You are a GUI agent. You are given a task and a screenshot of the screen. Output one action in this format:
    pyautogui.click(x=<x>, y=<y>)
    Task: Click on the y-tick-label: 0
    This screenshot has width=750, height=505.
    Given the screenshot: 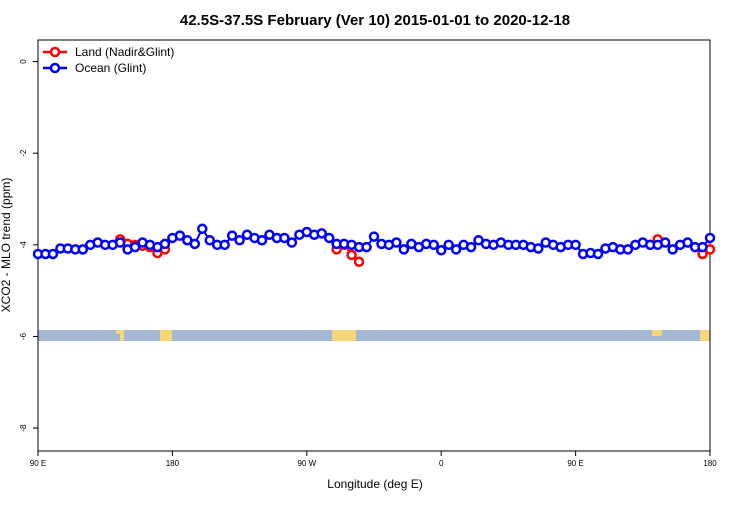 What is the action you would take?
    pyautogui.click(x=23, y=61)
    